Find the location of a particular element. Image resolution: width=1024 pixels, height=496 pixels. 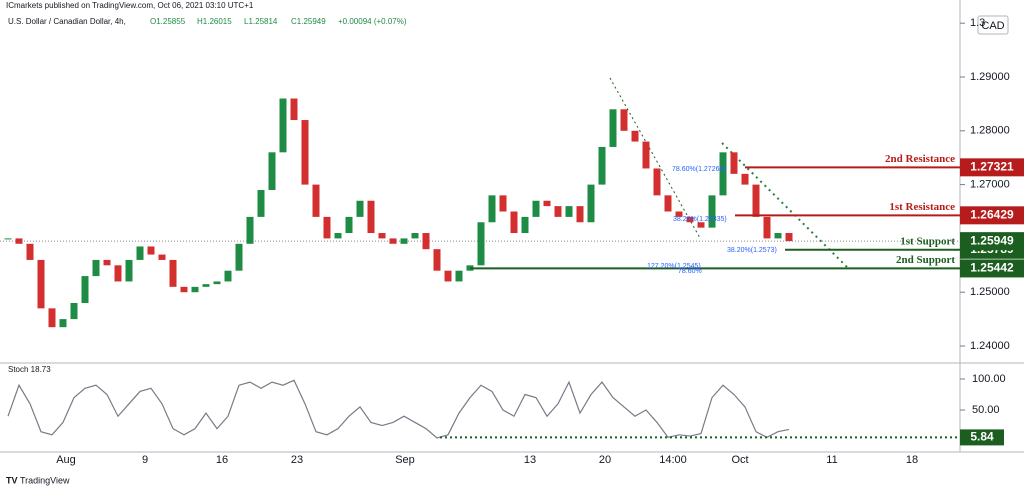

level-label: 1st Resistance is located at coordinates (922, 207).